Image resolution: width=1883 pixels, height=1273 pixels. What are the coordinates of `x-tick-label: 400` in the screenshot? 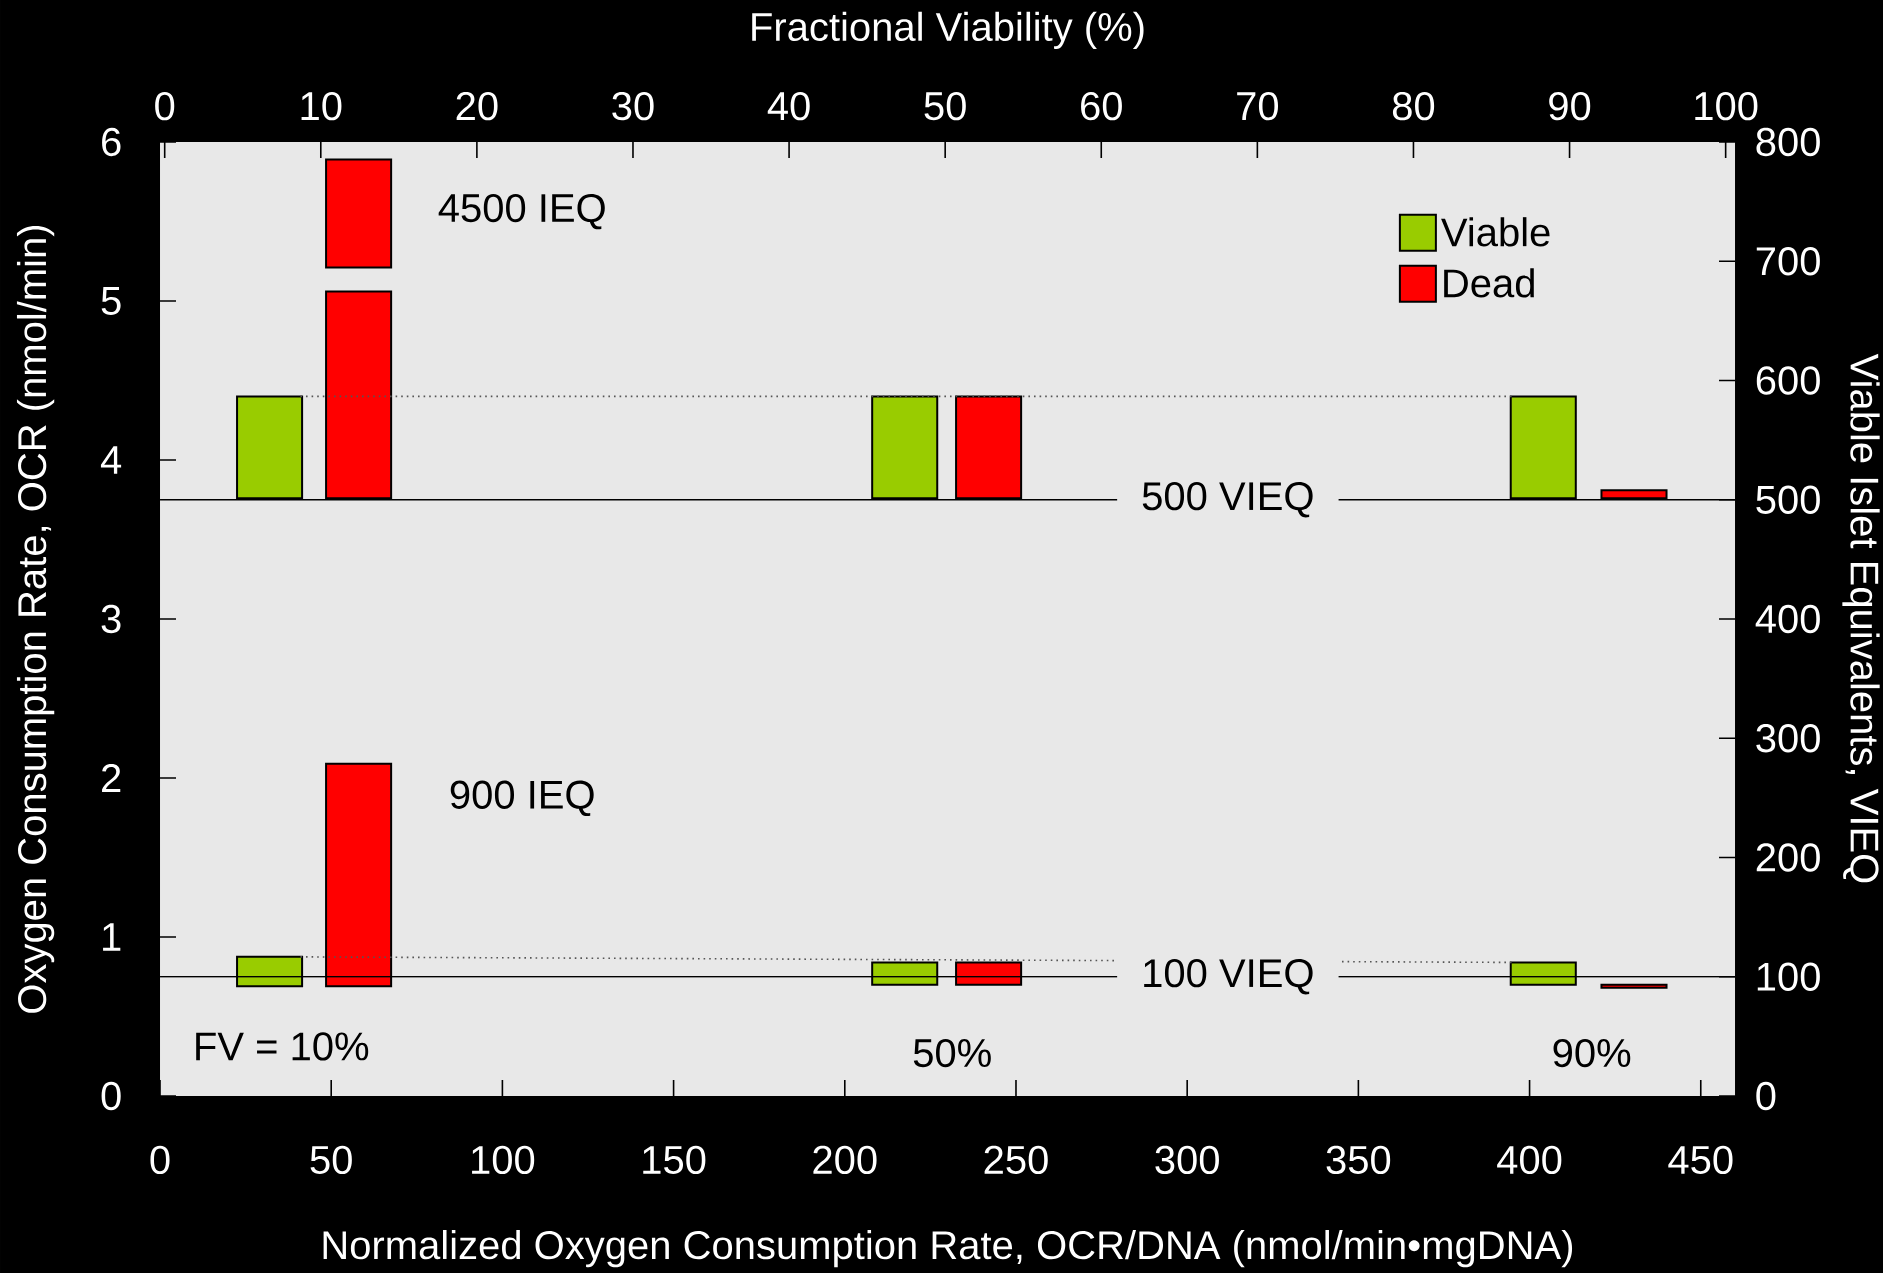 It's located at (1529, 1160).